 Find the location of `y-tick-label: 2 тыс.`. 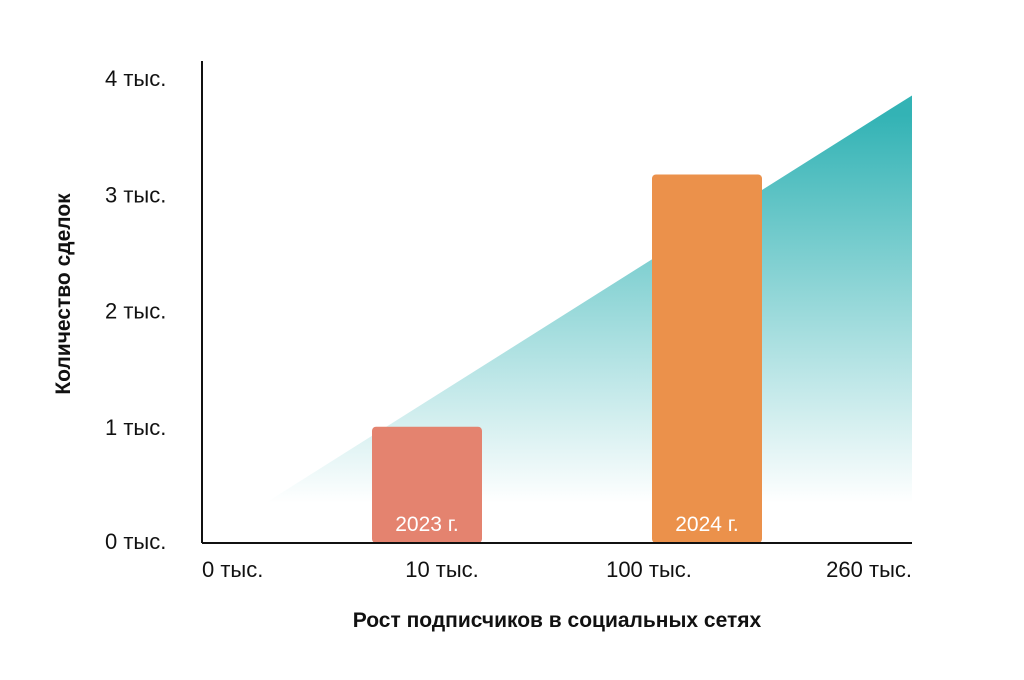

y-tick-label: 2 тыс. is located at coordinates (135, 311).